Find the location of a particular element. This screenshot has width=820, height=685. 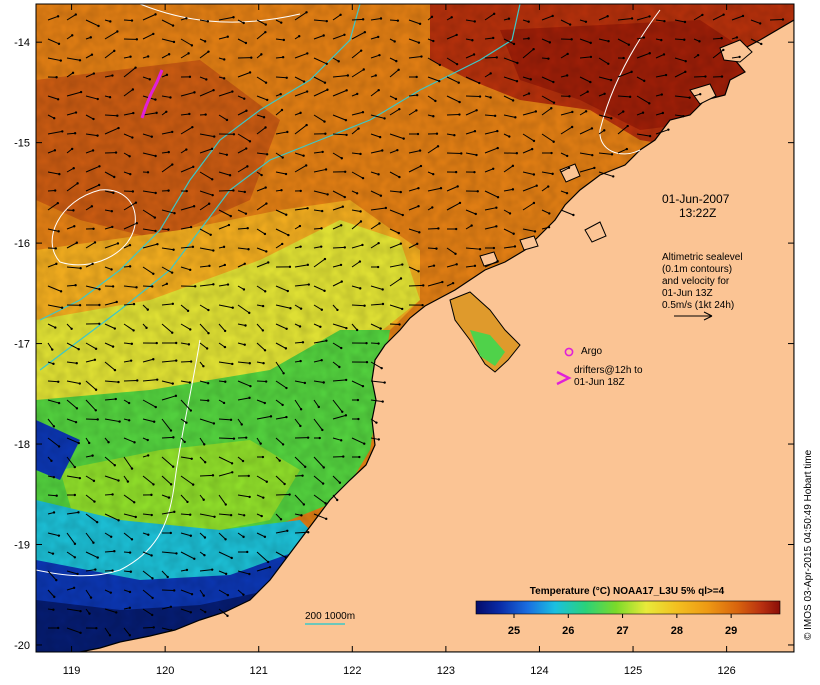

lat-tick-label: -17 is located at coordinates (22, 345).